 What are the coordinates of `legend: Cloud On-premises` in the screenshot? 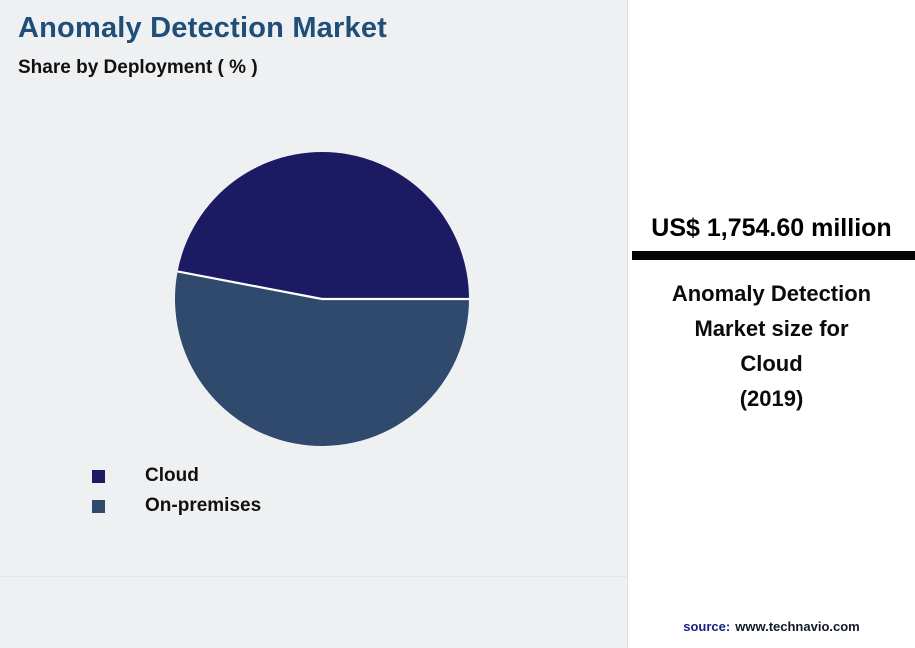 It's located at (176, 491).